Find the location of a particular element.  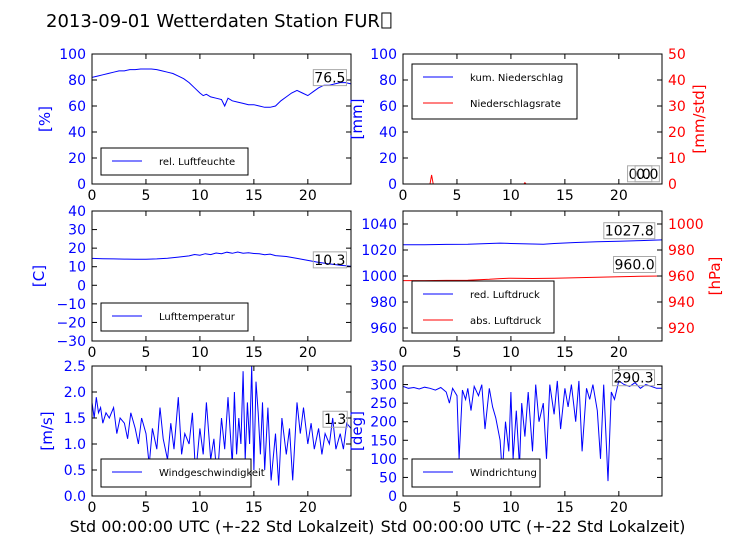

y2-tick-label-pressure: 940 is located at coordinates (681, 303).